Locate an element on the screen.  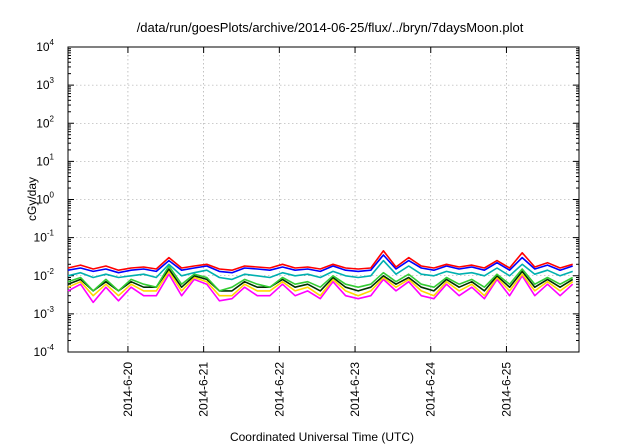
y-tick-label: 10⁴ is located at coordinates (45, 46).